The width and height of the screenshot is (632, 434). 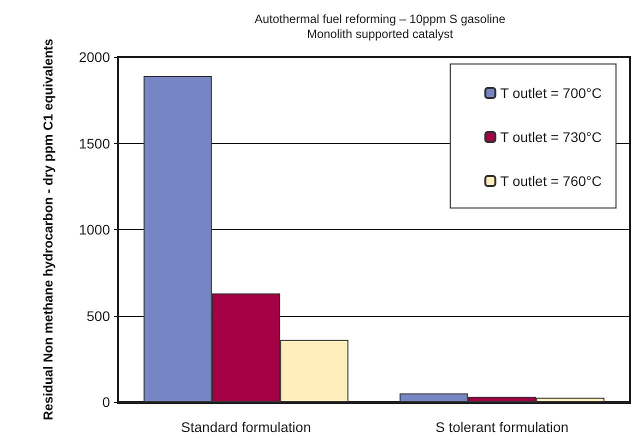 I want to click on x-tick-label: Standard formulation, so click(x=246, y=426).